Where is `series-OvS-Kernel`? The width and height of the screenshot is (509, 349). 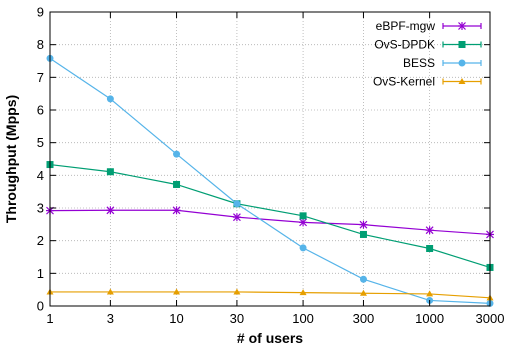
series-OvS-Kernel is located at coordinates (270, 294).